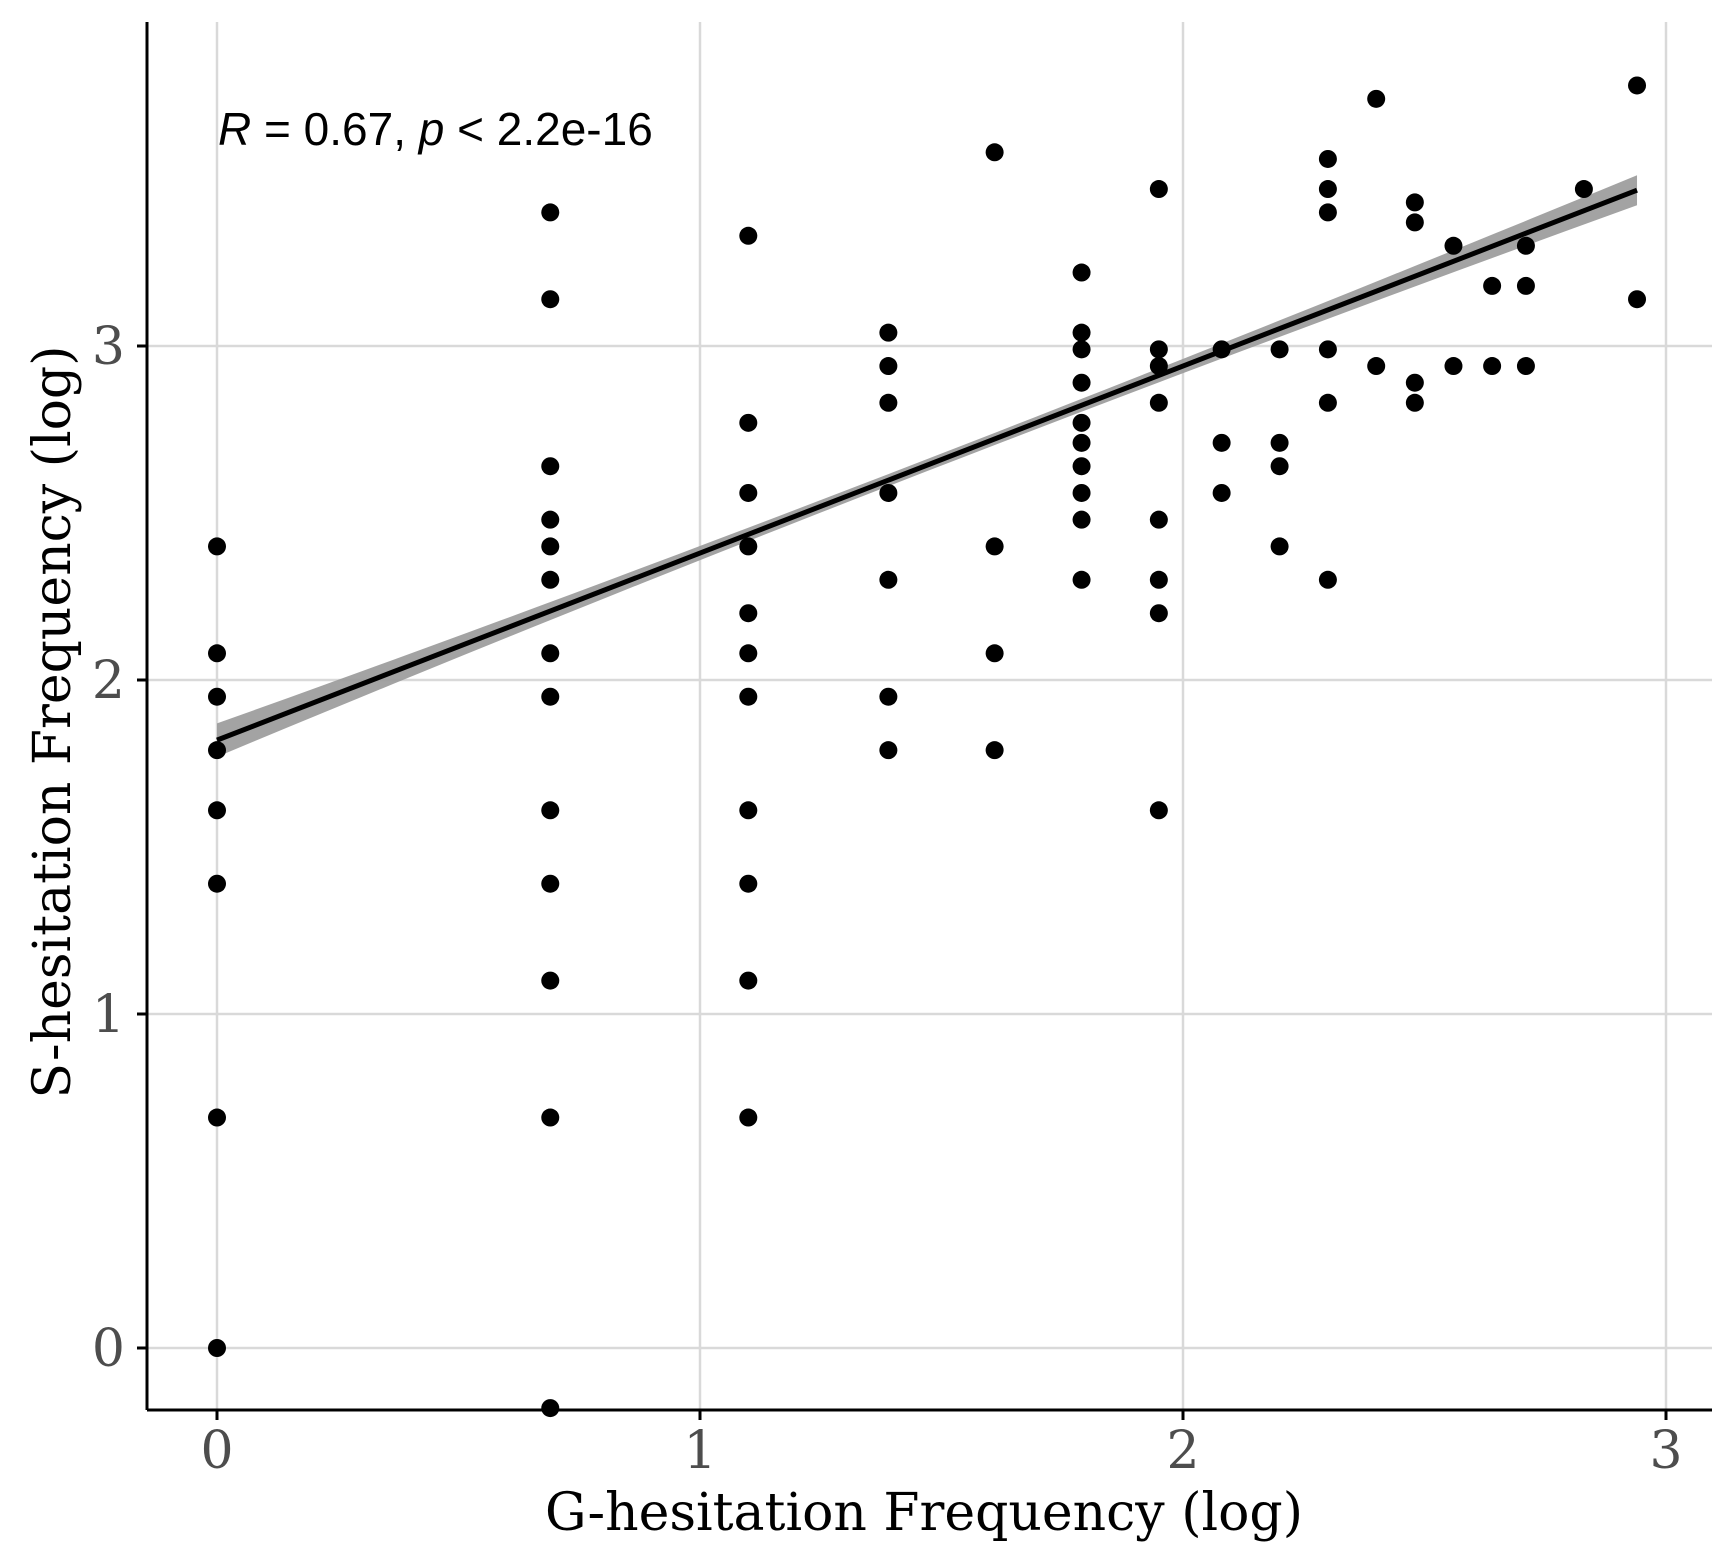 Image resolution: width=1718 pixels, height=1557 pixels. I want to click on y-tick-label-2: 2, so click(108, 681).